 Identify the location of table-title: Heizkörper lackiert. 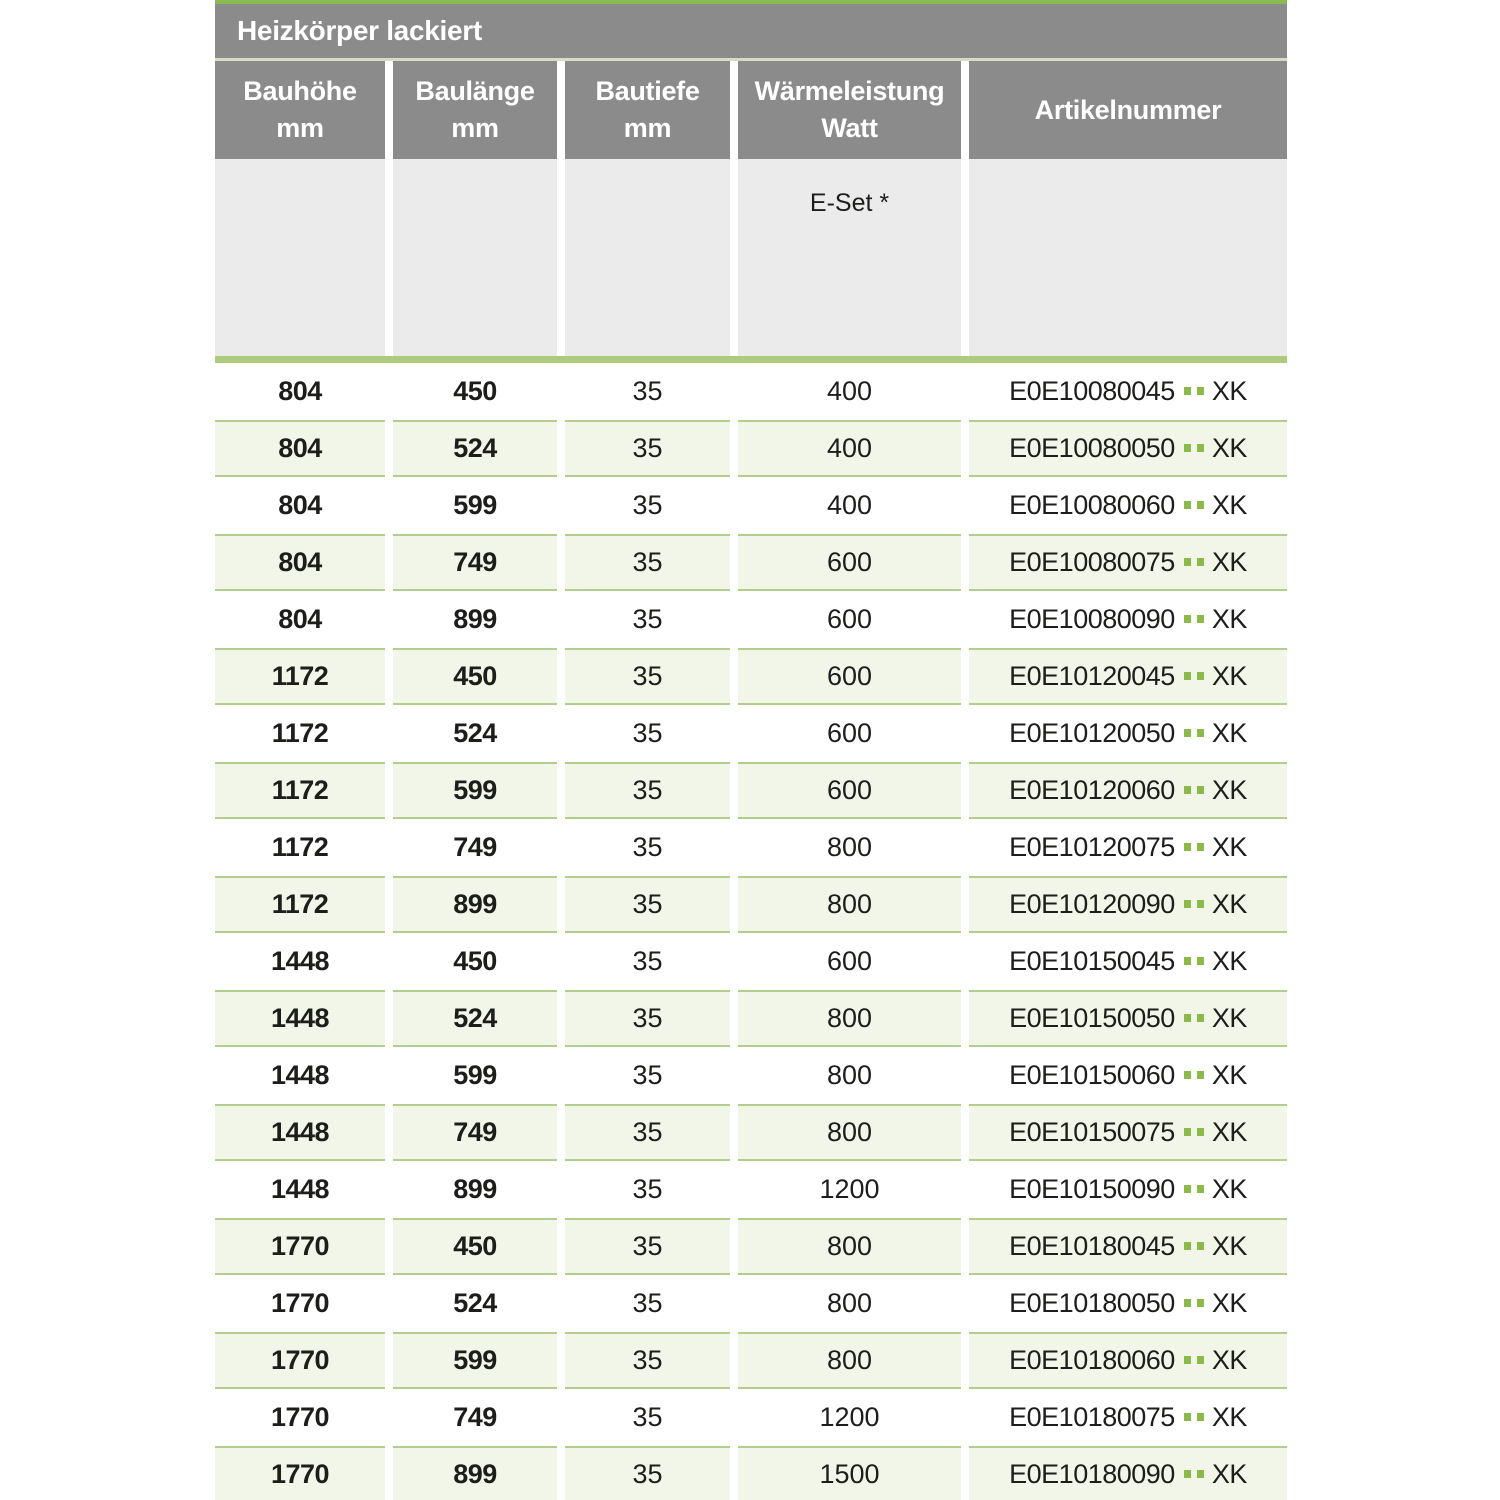
(359, 30).